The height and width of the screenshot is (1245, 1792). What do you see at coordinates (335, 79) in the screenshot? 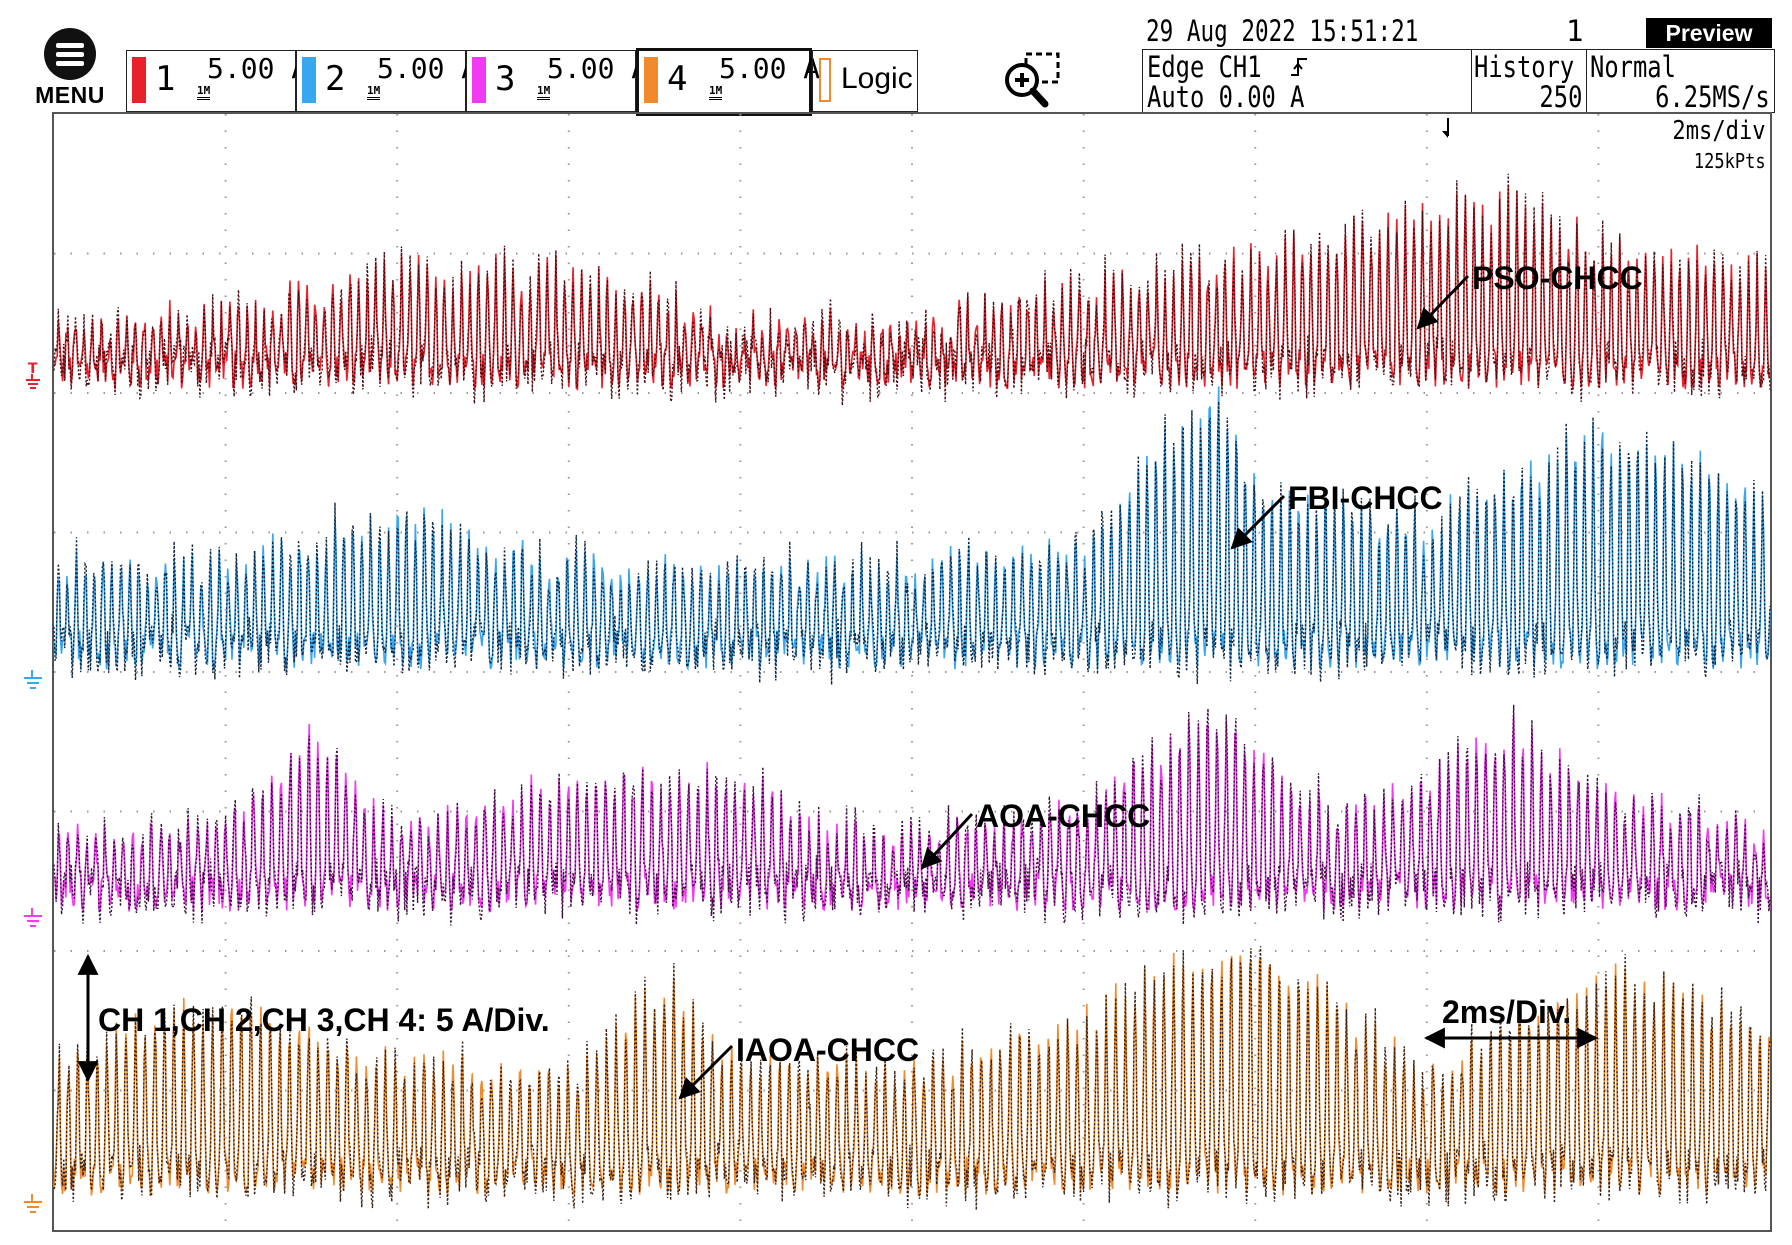
I see `channel-2-number: 2` at bounding box center [335, 79].